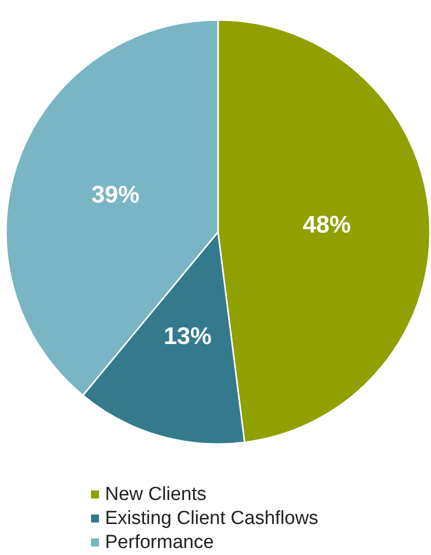  What do you see at coordinates (326, 225) in the screenshot?
I see `data-label: 48%` at bounding box center [326, 225].